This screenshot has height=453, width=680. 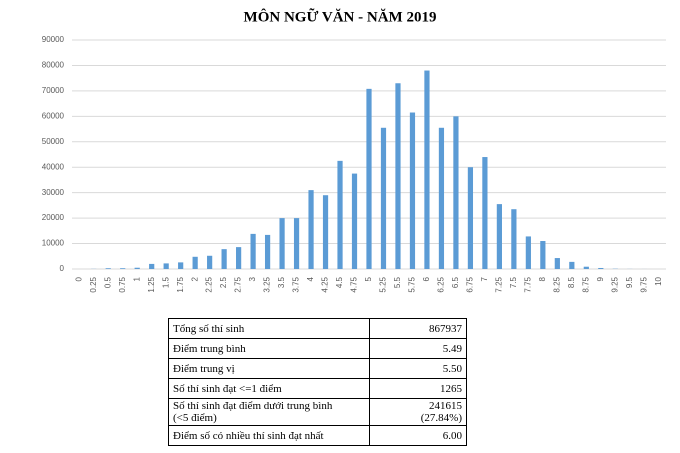 What do you see at coordinates (354, 284) in the screenshot?
I see `x-tick-label: 4.75` at bounding box center [354, 284].